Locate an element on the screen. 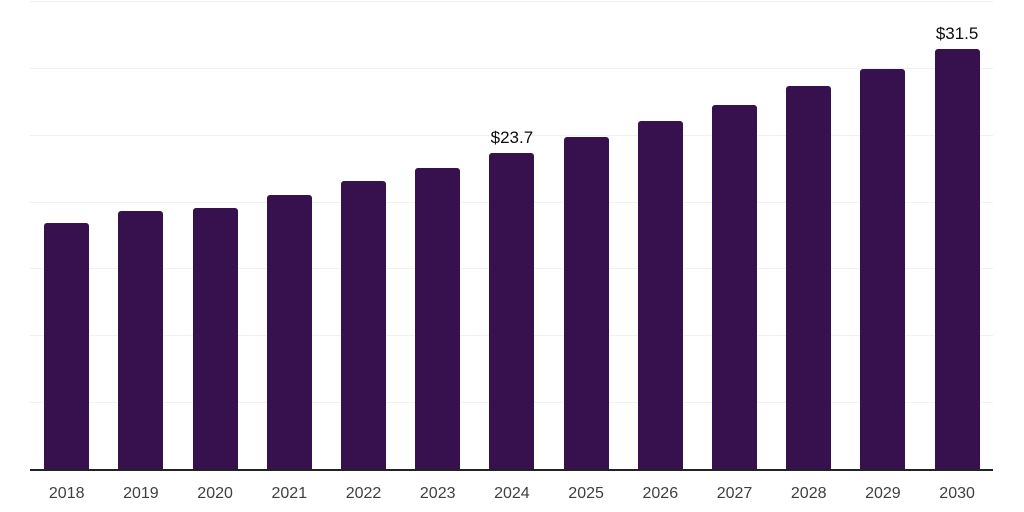 This screenshot has width=1024, height=512. bar-2020 is located at coordinates (215, 338).